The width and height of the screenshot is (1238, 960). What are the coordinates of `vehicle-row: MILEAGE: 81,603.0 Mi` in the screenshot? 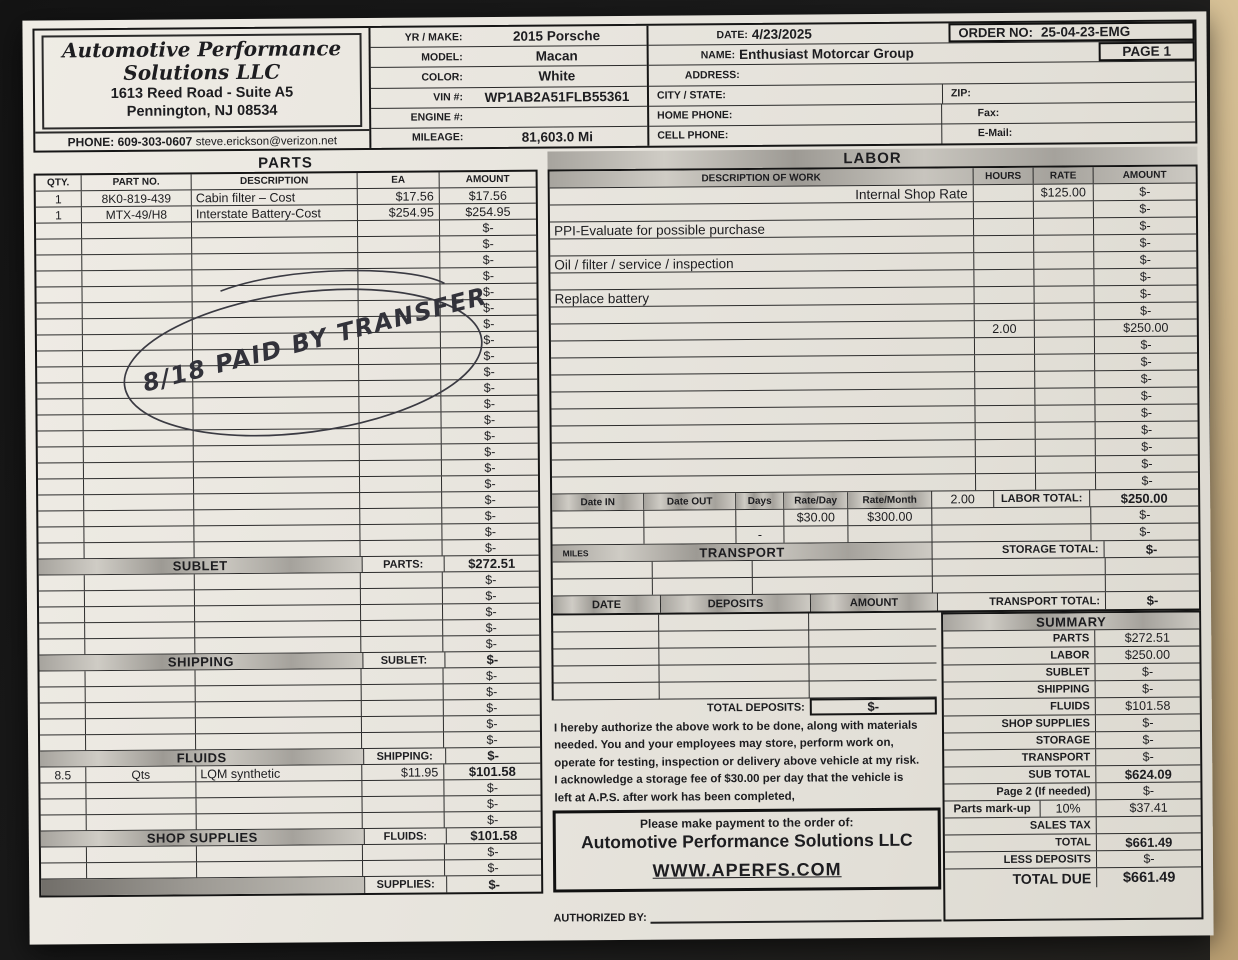 It's located at (509, 137).